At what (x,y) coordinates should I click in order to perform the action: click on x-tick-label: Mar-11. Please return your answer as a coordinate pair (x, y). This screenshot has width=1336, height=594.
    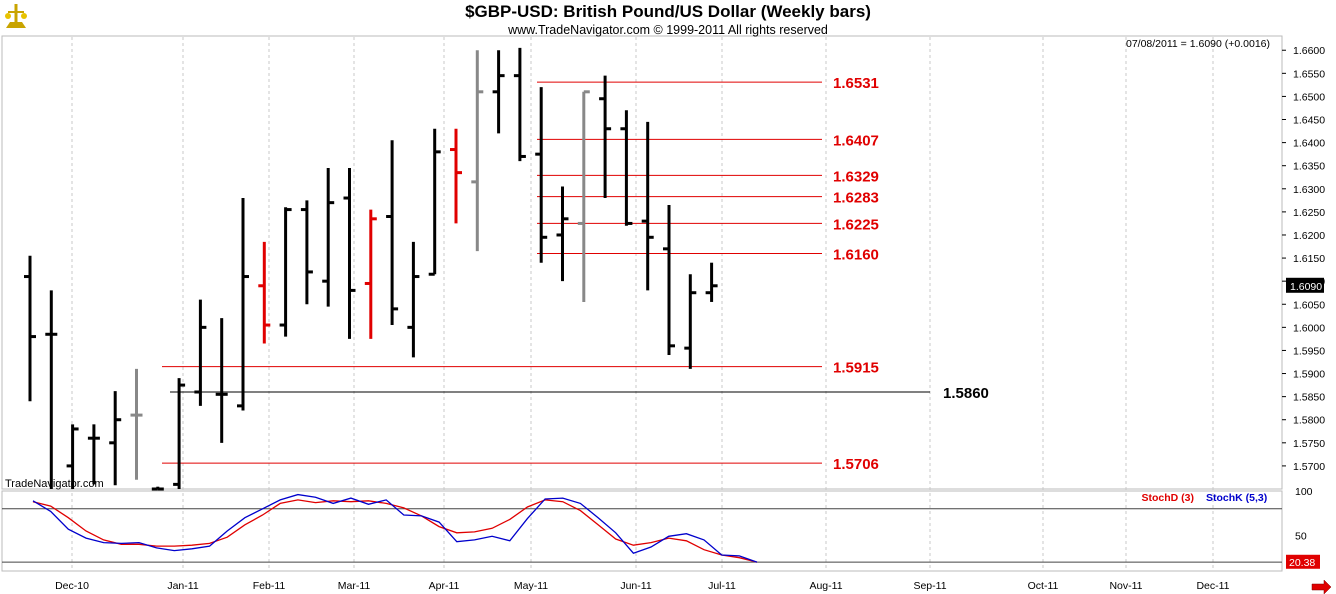
    Looking at the image, I should click on (354, 586).